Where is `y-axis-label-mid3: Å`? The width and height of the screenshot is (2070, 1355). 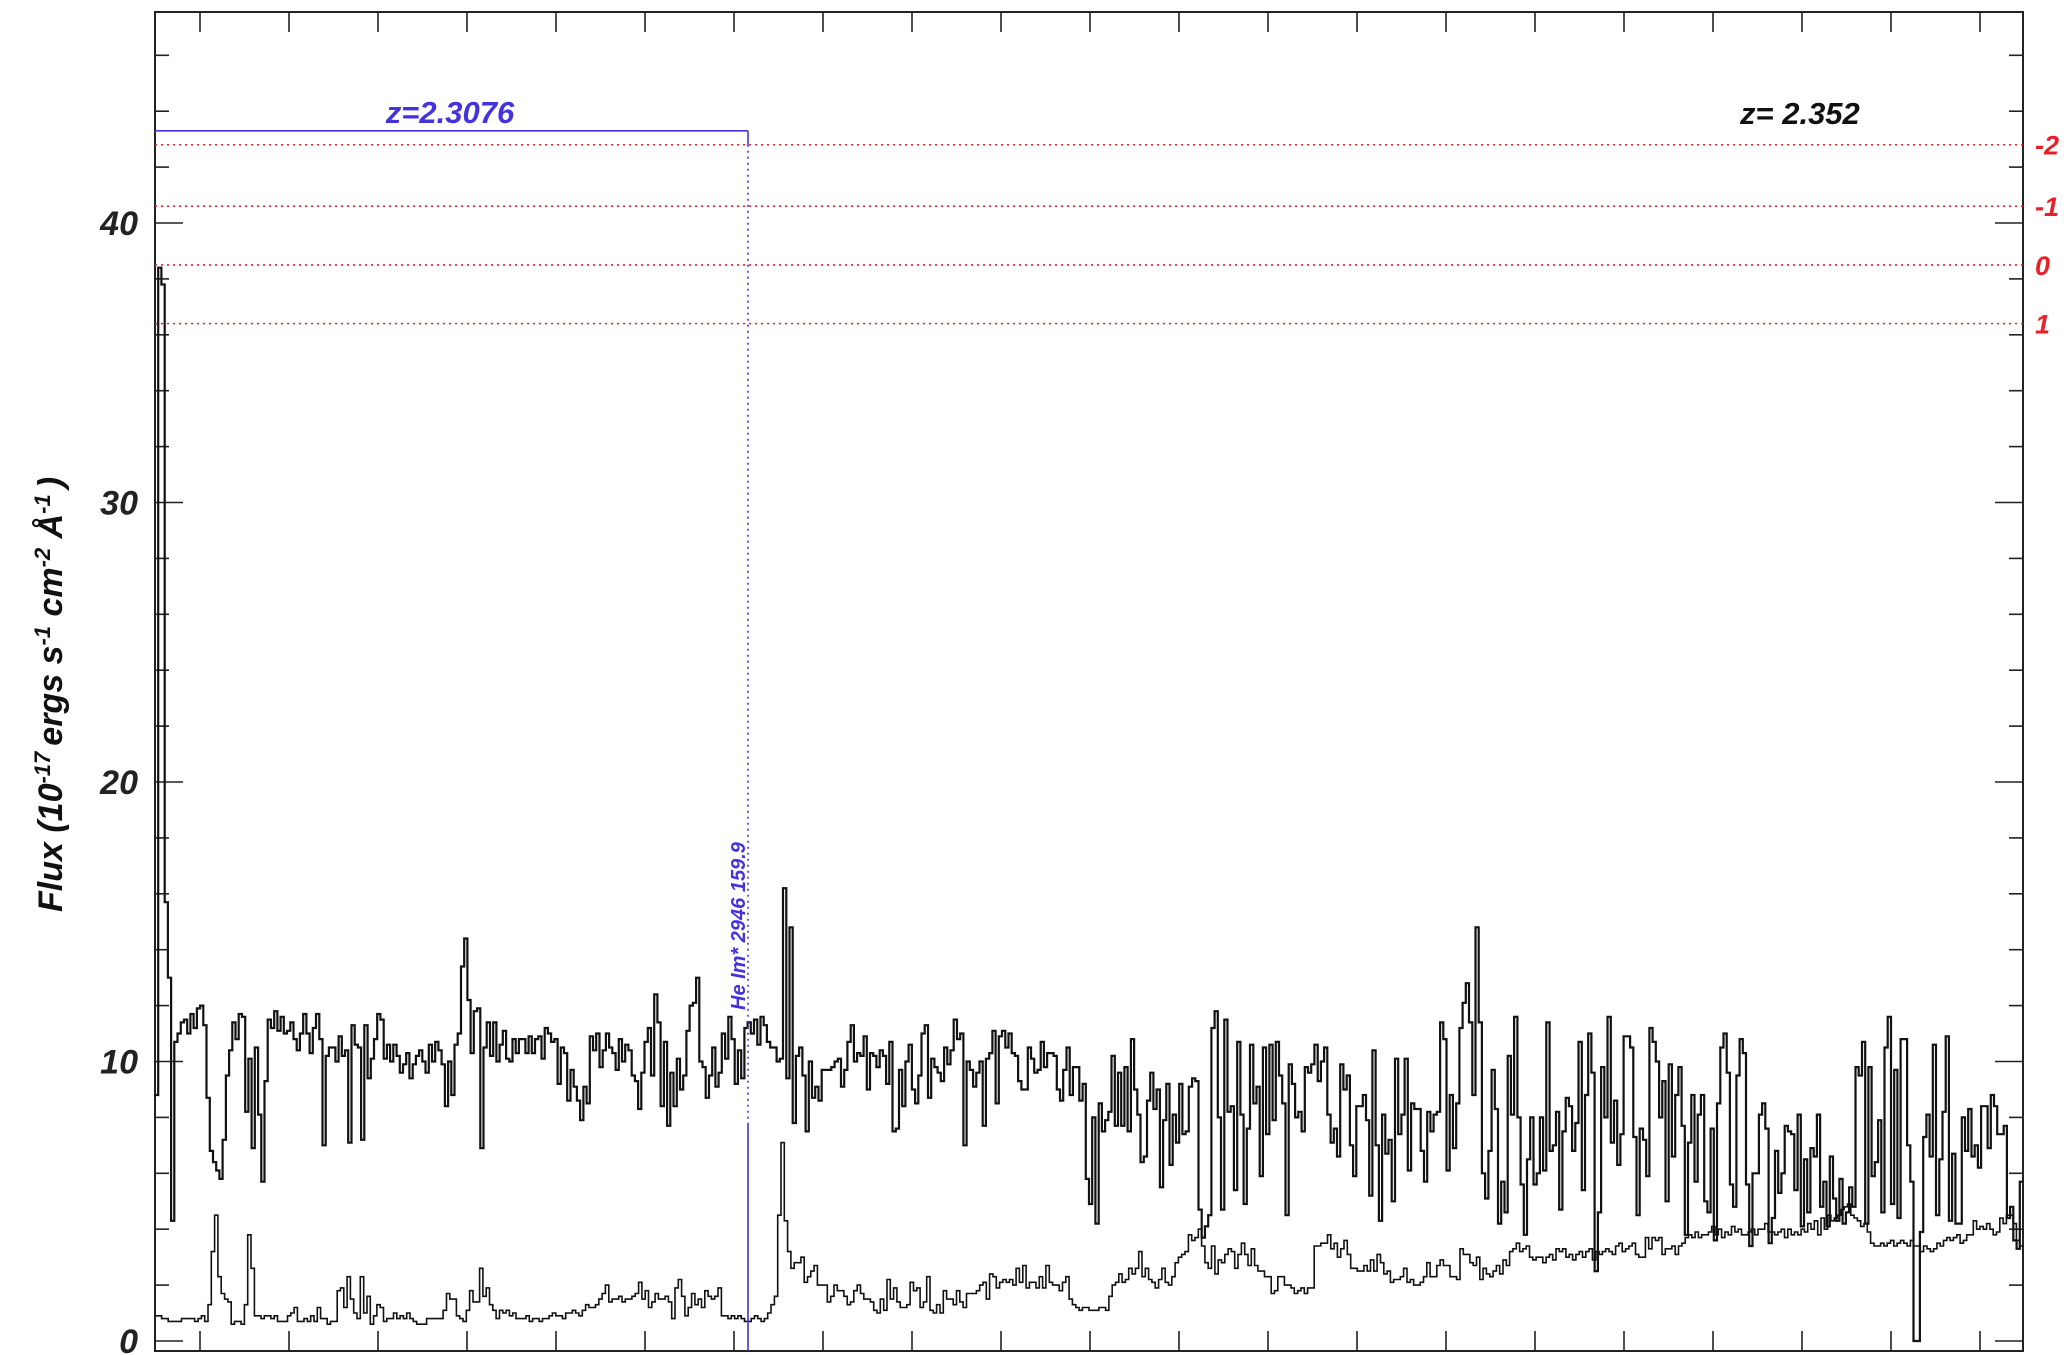 y-axis-label-mid3: Å is located at coordinates (51, 531).